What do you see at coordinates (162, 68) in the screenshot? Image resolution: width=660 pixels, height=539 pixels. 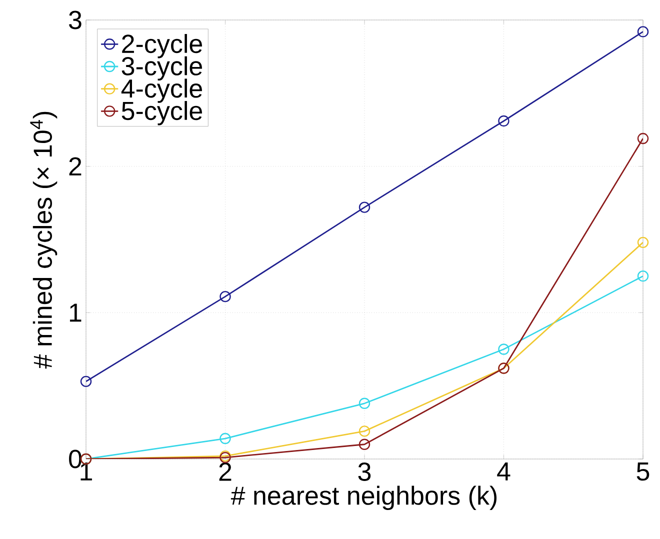 I see `legend-label: 3-cycle` at bounding box center [162, 68].